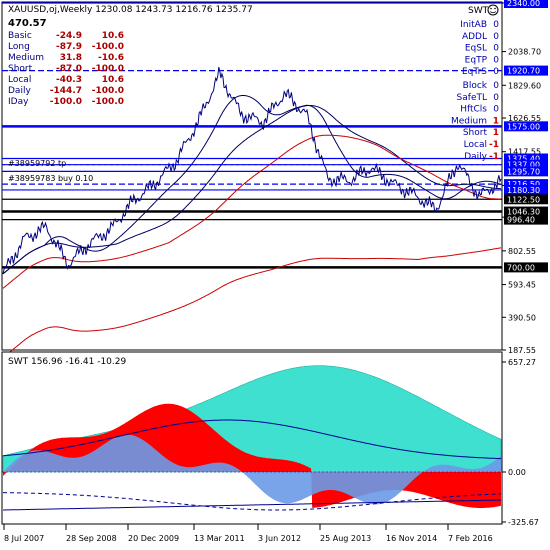 The image size is (550, 550). What do you see at coordinates (71, 58) in the screenshot?
I see `stat-value-1: 31.8` at bounding box center [71, 58].